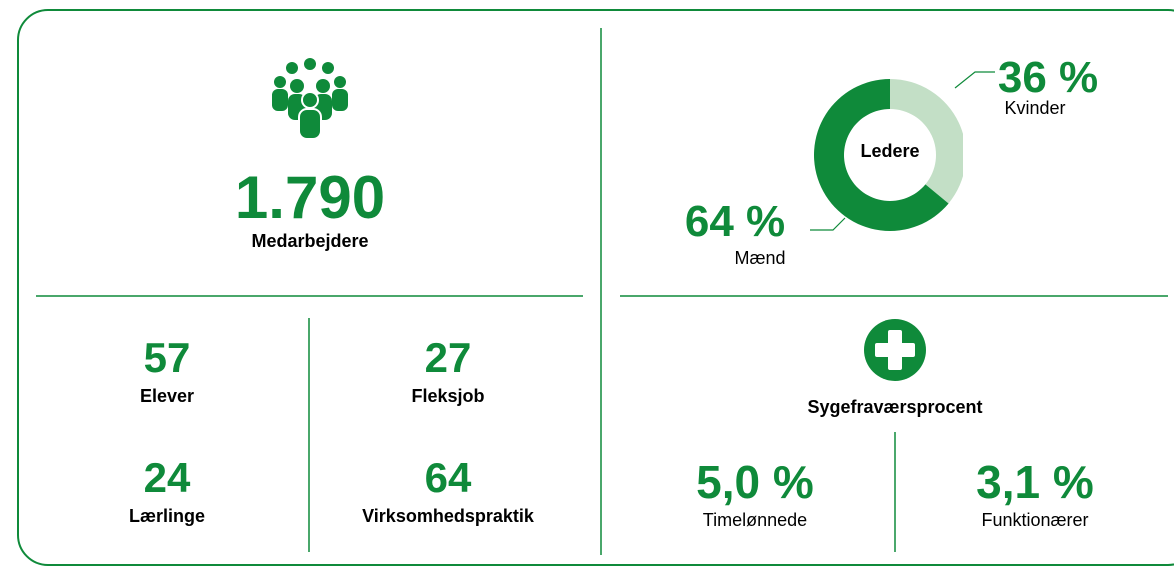 The width and height of the screenshot is (1174, 569). Describe the element at coordinates (895, 350) in the screenshot. I see `health-icon` at that location.